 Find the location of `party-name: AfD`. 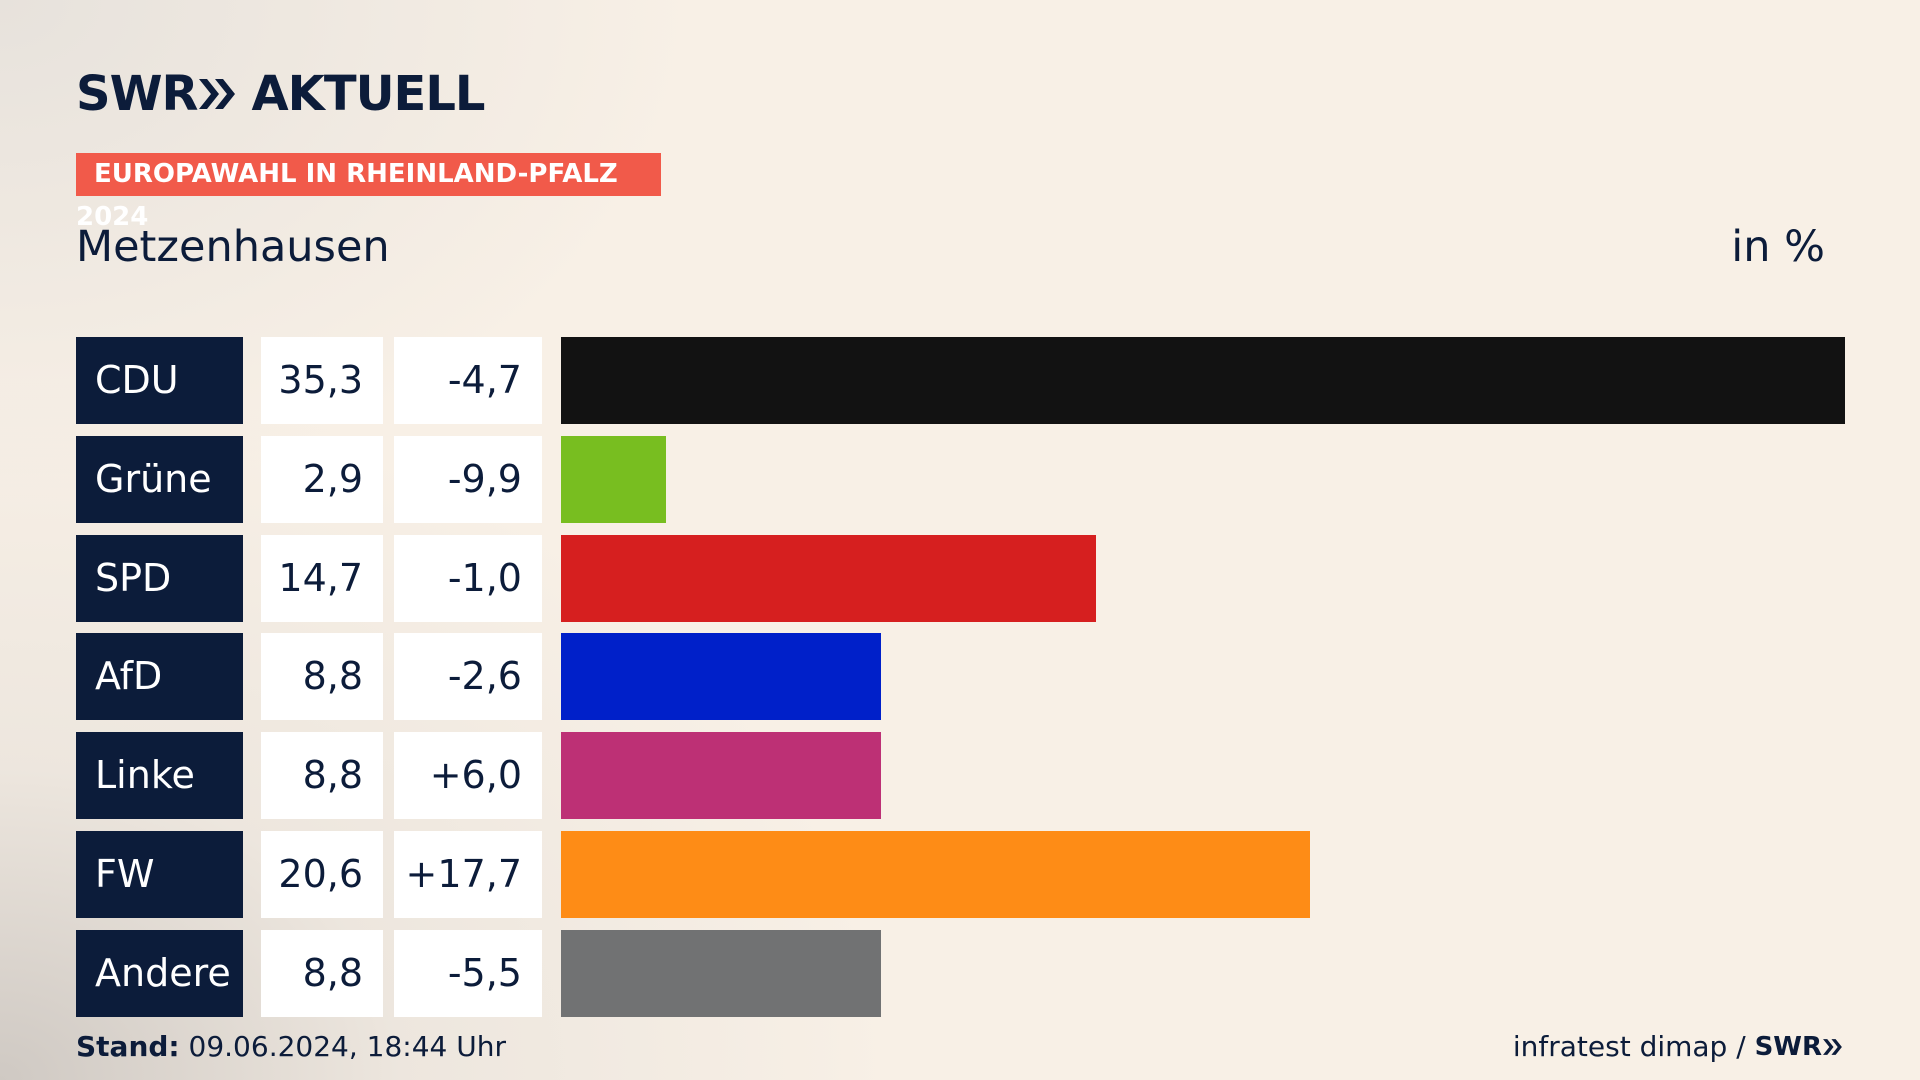

party-name: AfD is located at coordinates (159, 677).